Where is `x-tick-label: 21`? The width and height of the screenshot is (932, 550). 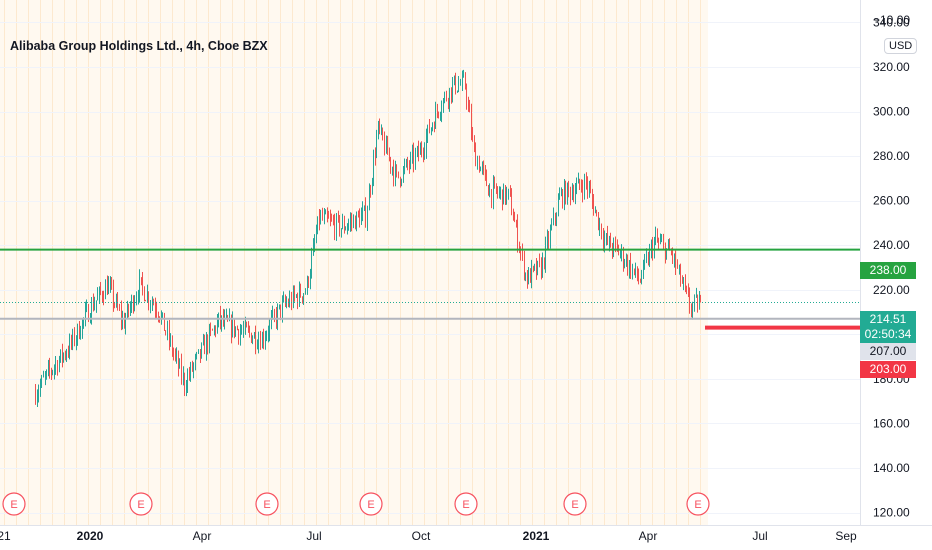 x-tick-label: 21 is located at coordinates (5, 536).